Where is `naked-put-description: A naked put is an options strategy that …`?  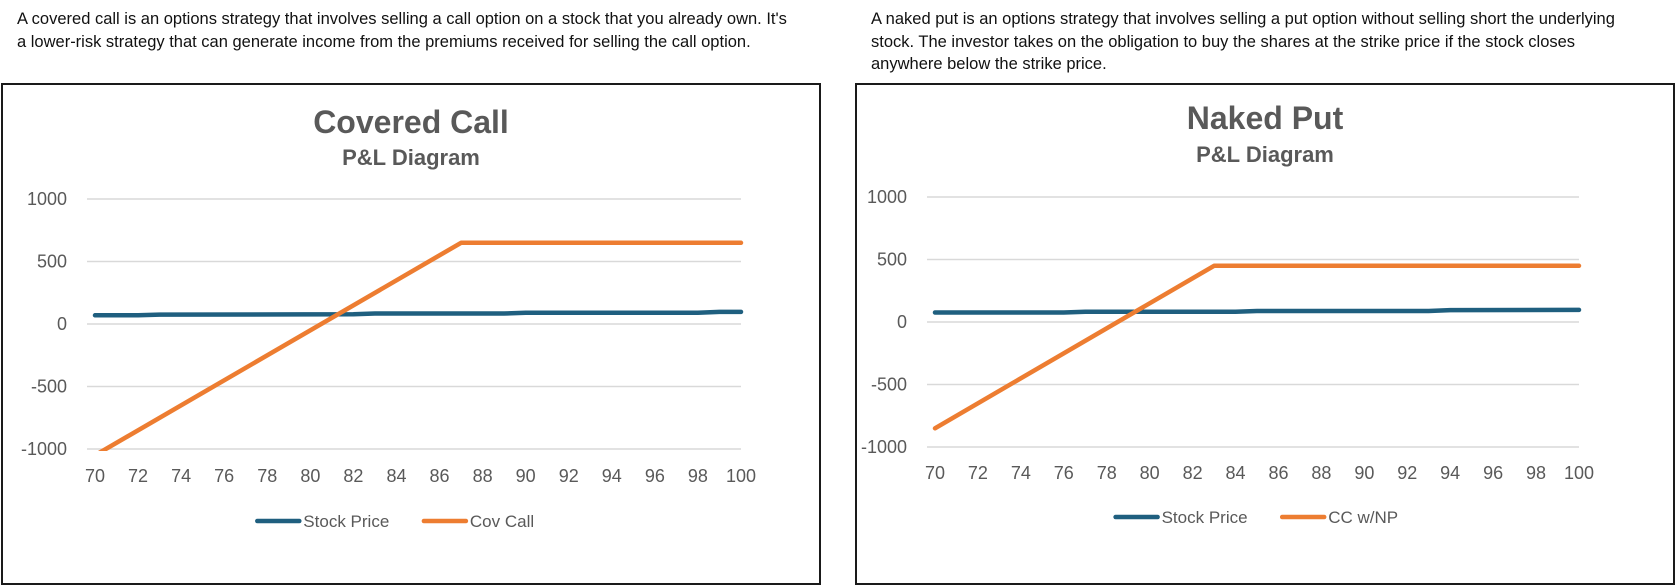 naked-put-description: A naked put is an options strategy that … is located at coordinates (1243, 41).